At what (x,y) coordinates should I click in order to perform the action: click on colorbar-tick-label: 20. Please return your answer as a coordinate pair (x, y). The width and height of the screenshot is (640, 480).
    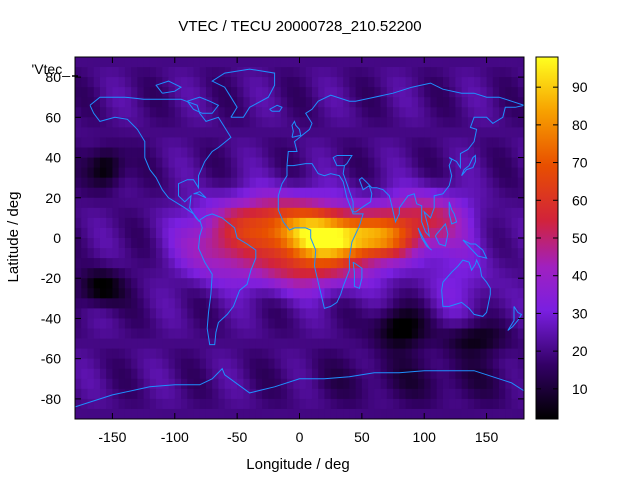
    Looking at the image, I should click on (580, 351).